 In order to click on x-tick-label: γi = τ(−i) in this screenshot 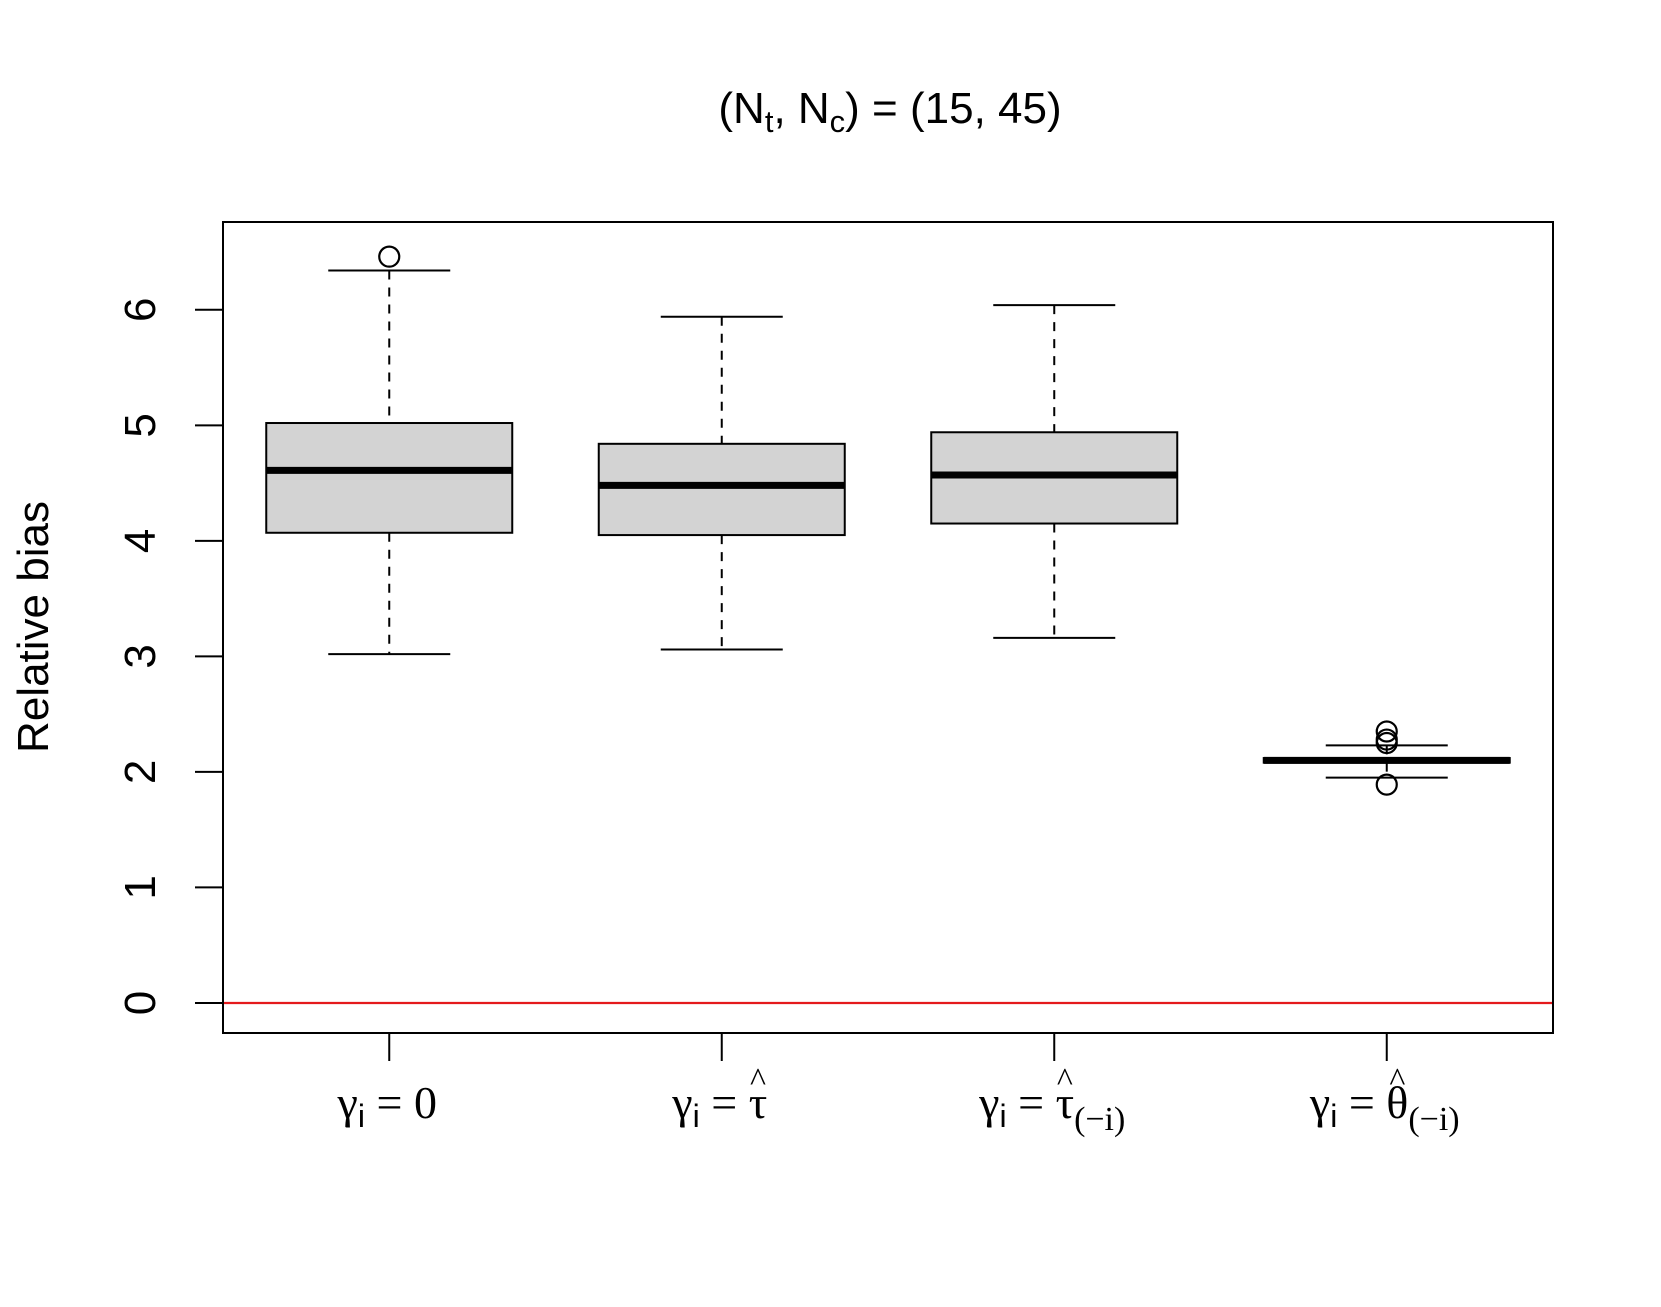, I will do `click(1051, 1107)`.